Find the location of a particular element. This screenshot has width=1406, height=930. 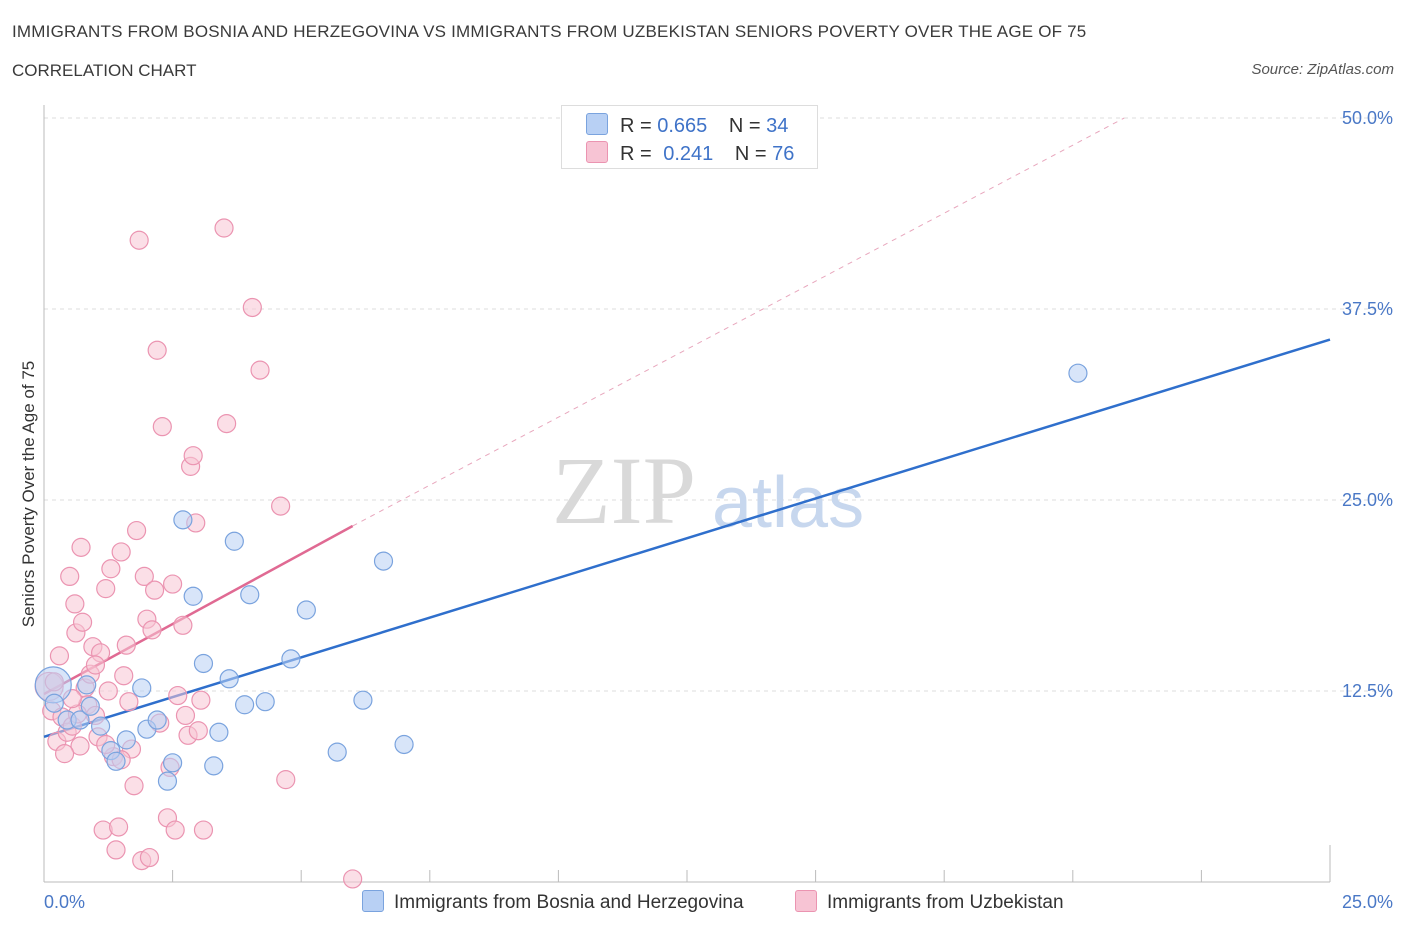

bottom-legend-uzbekistan: Immigrants from Uzbekistan is located at coordinates (929, 902).